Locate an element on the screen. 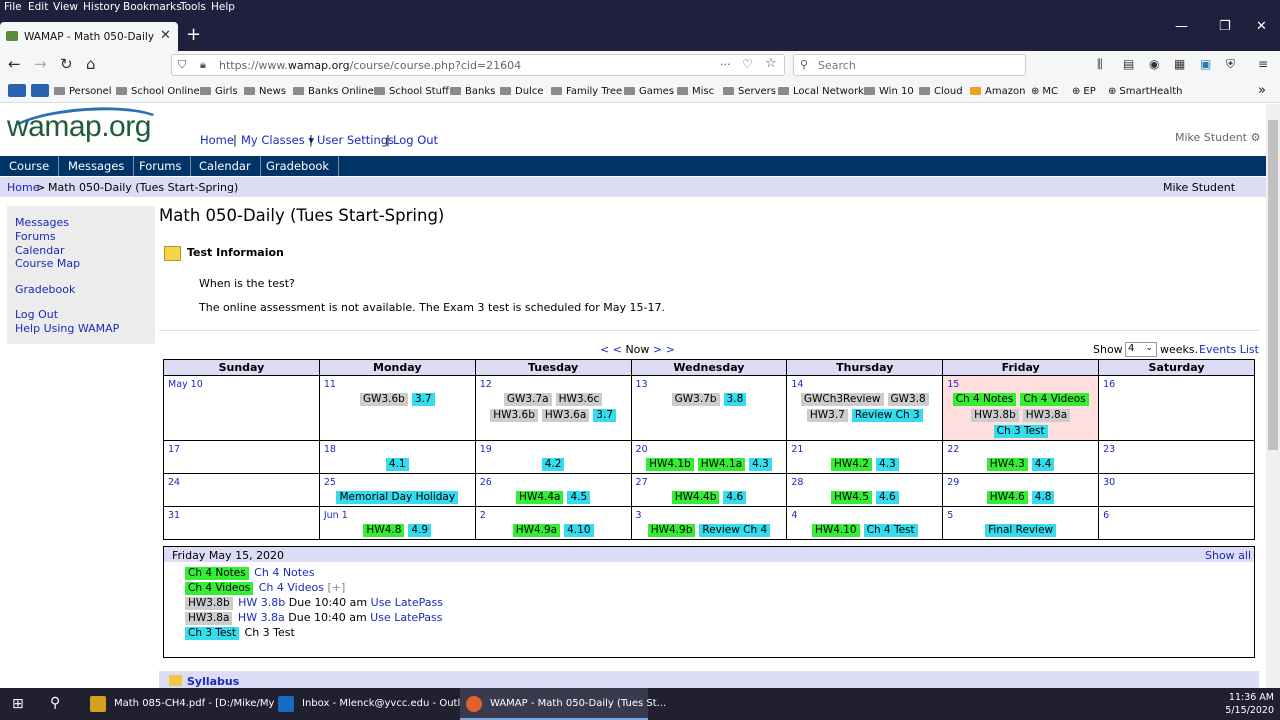 The image size is (1280, 720). calendar-date-number: 31 is located at coordinates (174, 515).